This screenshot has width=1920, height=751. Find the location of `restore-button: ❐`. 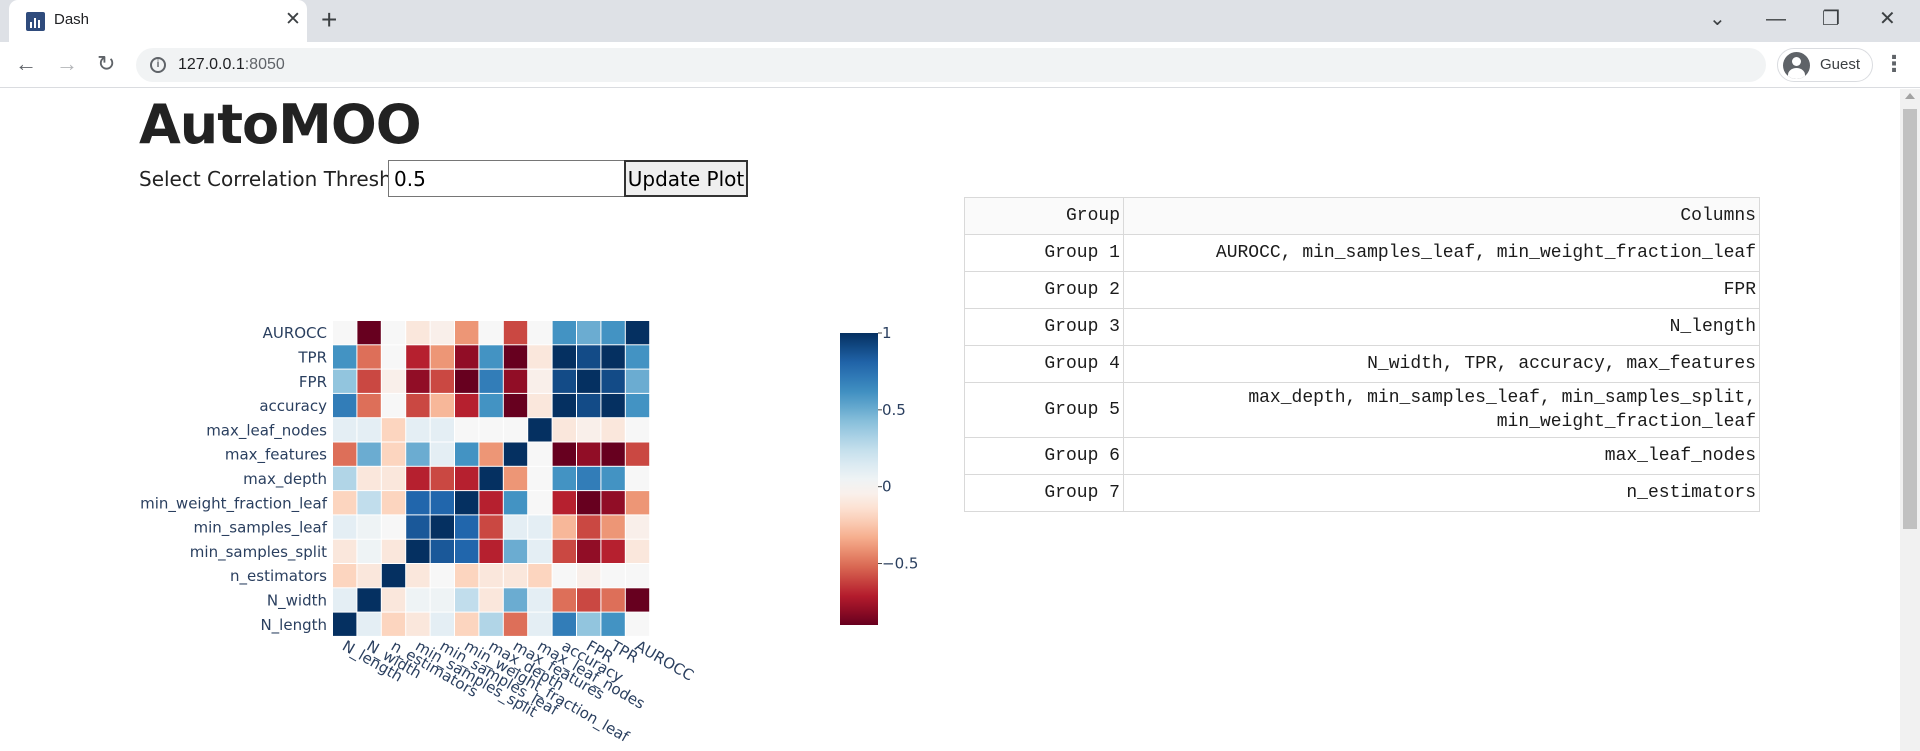

restore-button: ❐ is located at coordinates (1831, 19).